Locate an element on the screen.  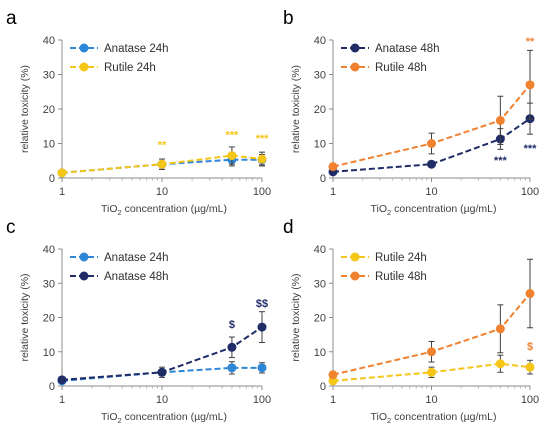
panel-label: b is located at coordinates (288, 18).